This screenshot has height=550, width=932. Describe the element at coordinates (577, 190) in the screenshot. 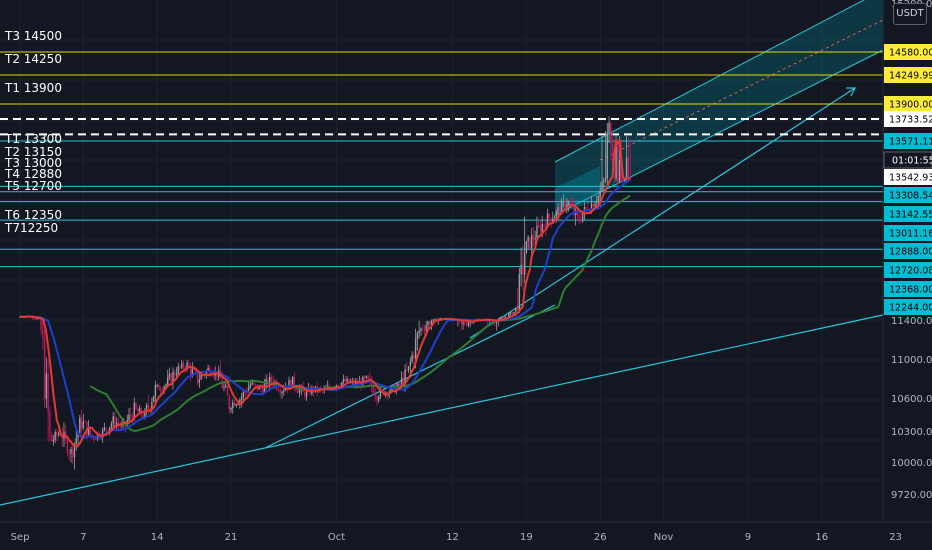

I see `channel-start-fill` at that location.